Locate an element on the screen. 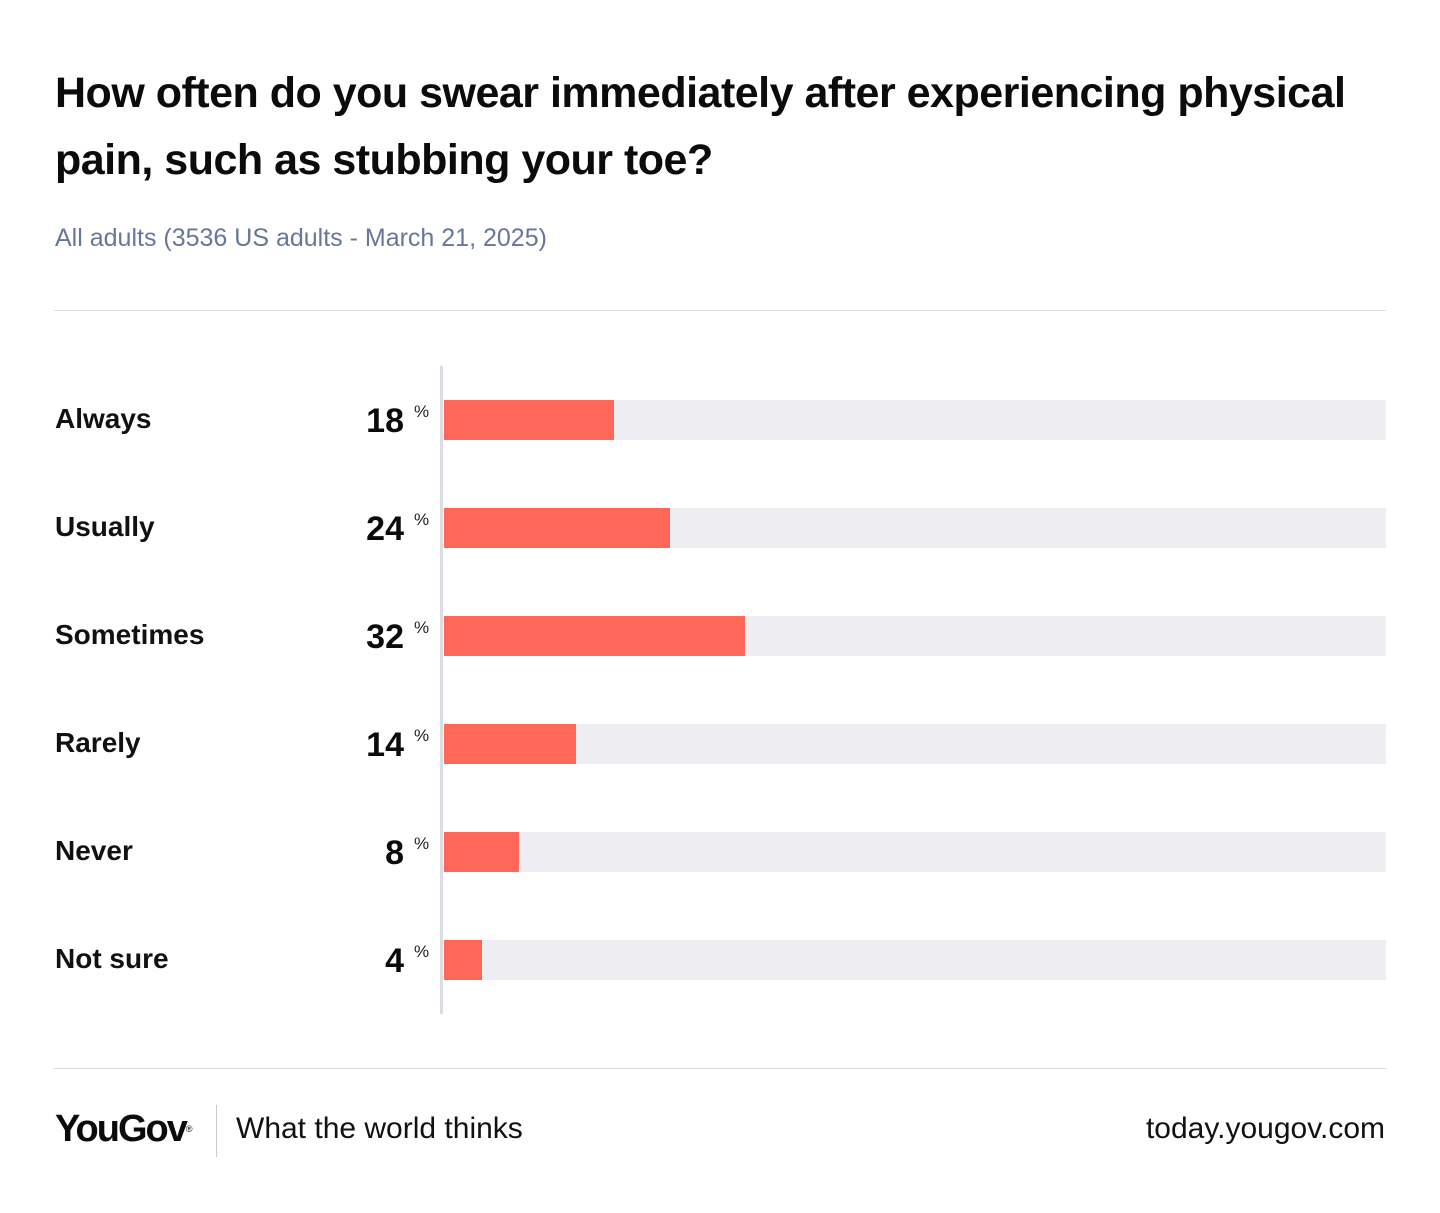  logo-text: YouGov is located at coordinates (121, 1129).